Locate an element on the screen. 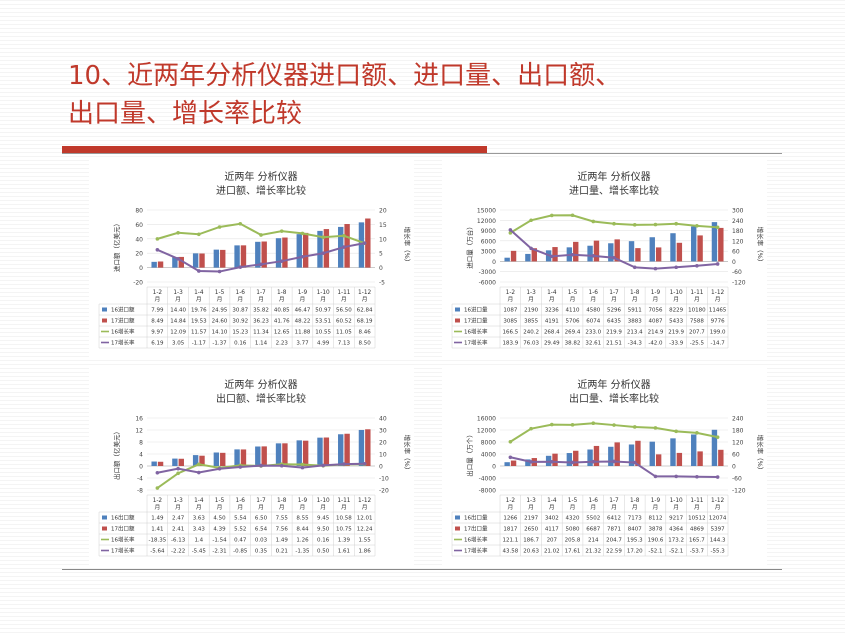  data-label: 43.58 is located at coordinates (510, 552).